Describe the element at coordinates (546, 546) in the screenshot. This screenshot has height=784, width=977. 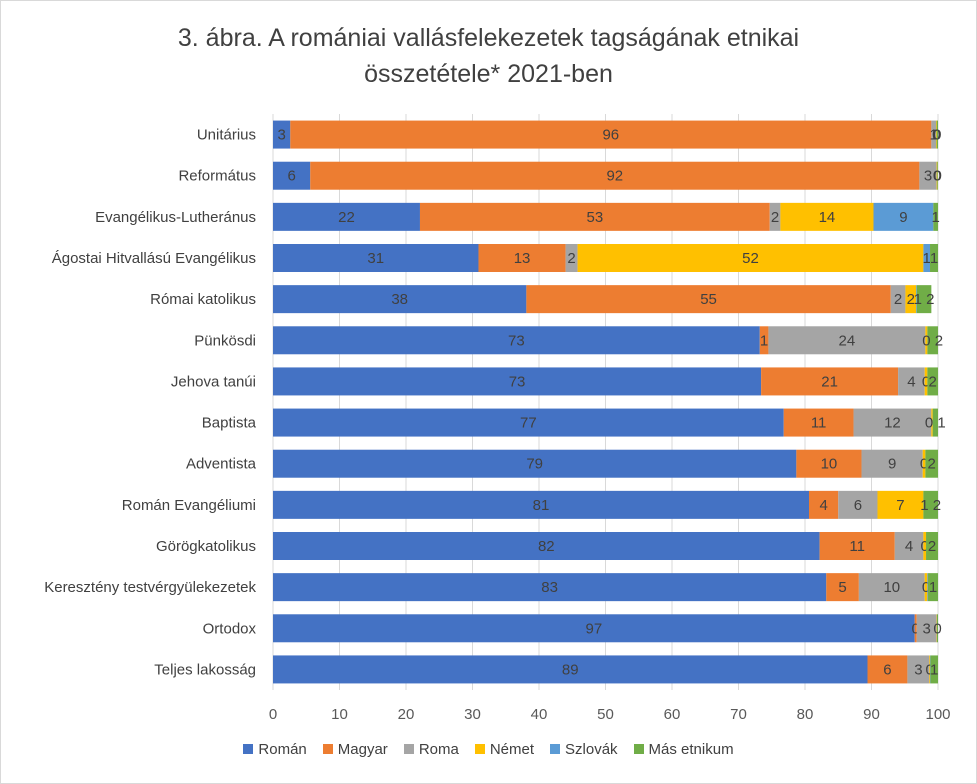
I see `data-label: 82` at that location.